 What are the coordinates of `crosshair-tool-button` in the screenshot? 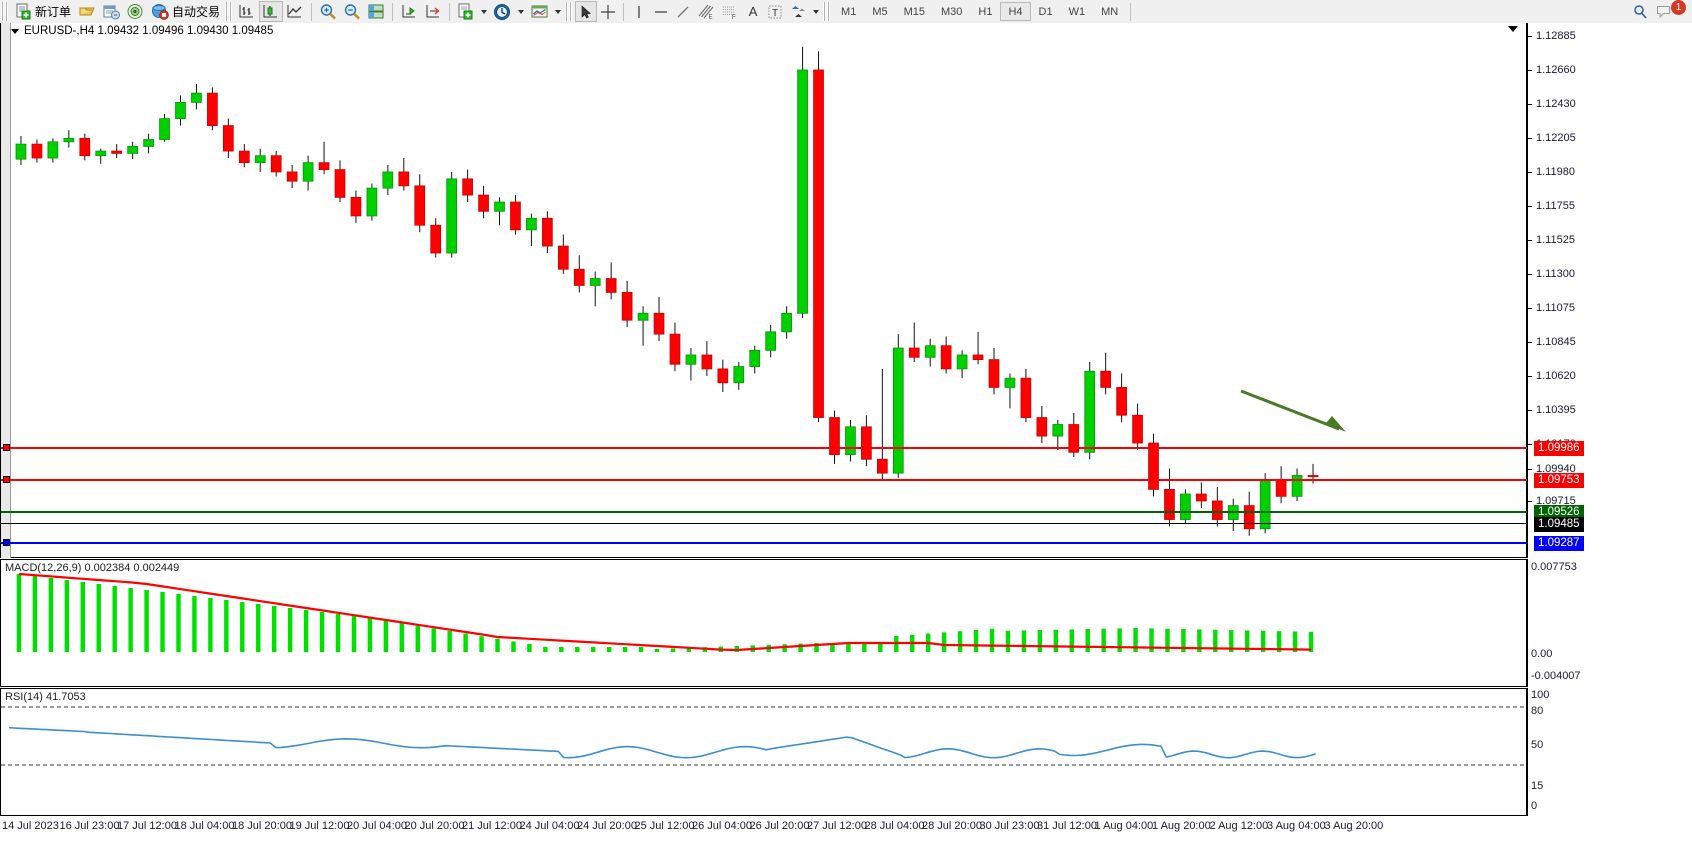 It's located at (608, 11).